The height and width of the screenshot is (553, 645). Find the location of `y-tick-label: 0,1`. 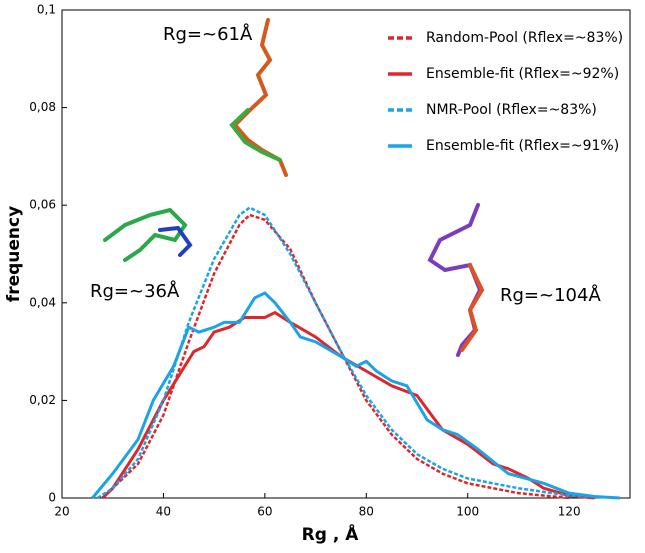

y-tick-label: 0,1 is located at coordinates (46, 10).